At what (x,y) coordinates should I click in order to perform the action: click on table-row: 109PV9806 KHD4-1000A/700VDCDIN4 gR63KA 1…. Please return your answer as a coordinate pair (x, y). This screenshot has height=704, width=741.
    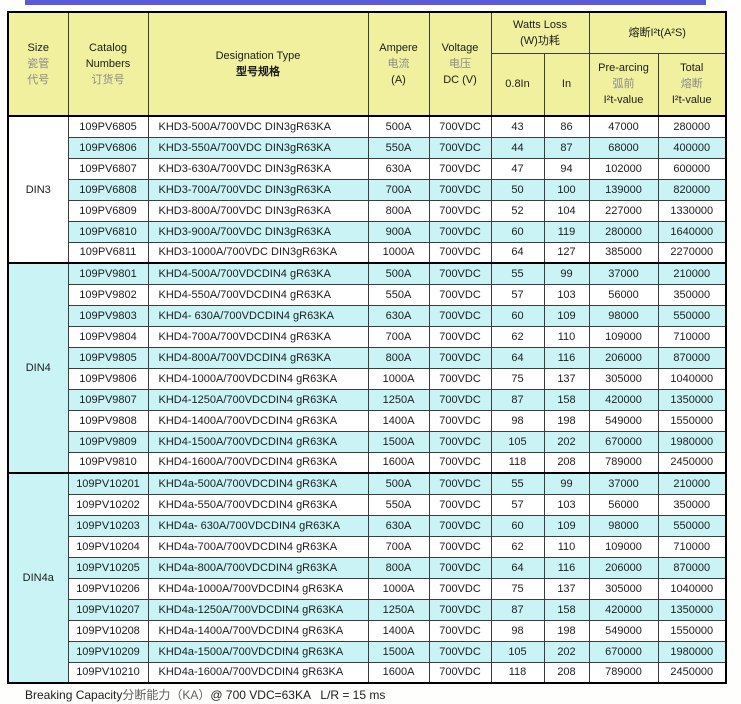
    Looking at the image, I should click on (367, 378).